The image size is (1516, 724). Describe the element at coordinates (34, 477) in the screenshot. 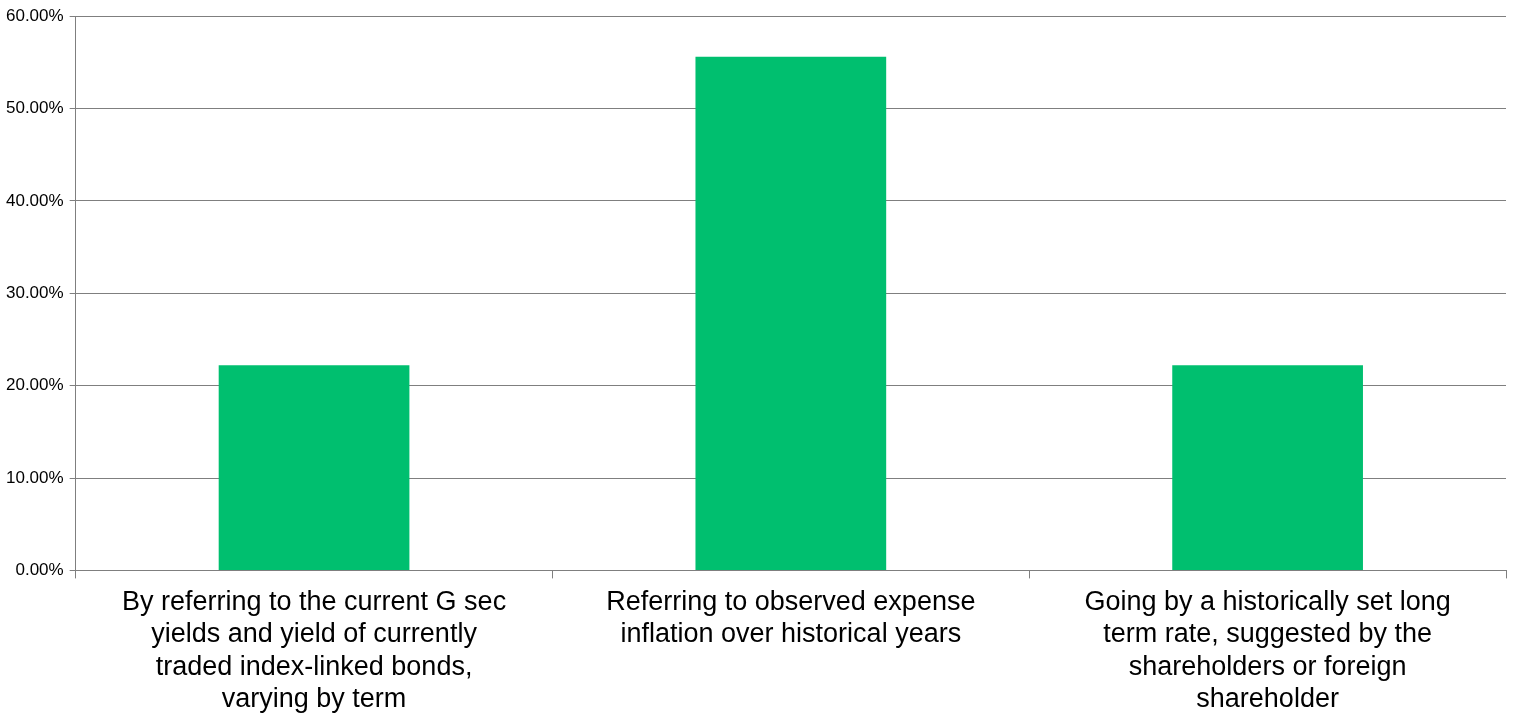

I see `y-tick-label: 10.00%` at that location.